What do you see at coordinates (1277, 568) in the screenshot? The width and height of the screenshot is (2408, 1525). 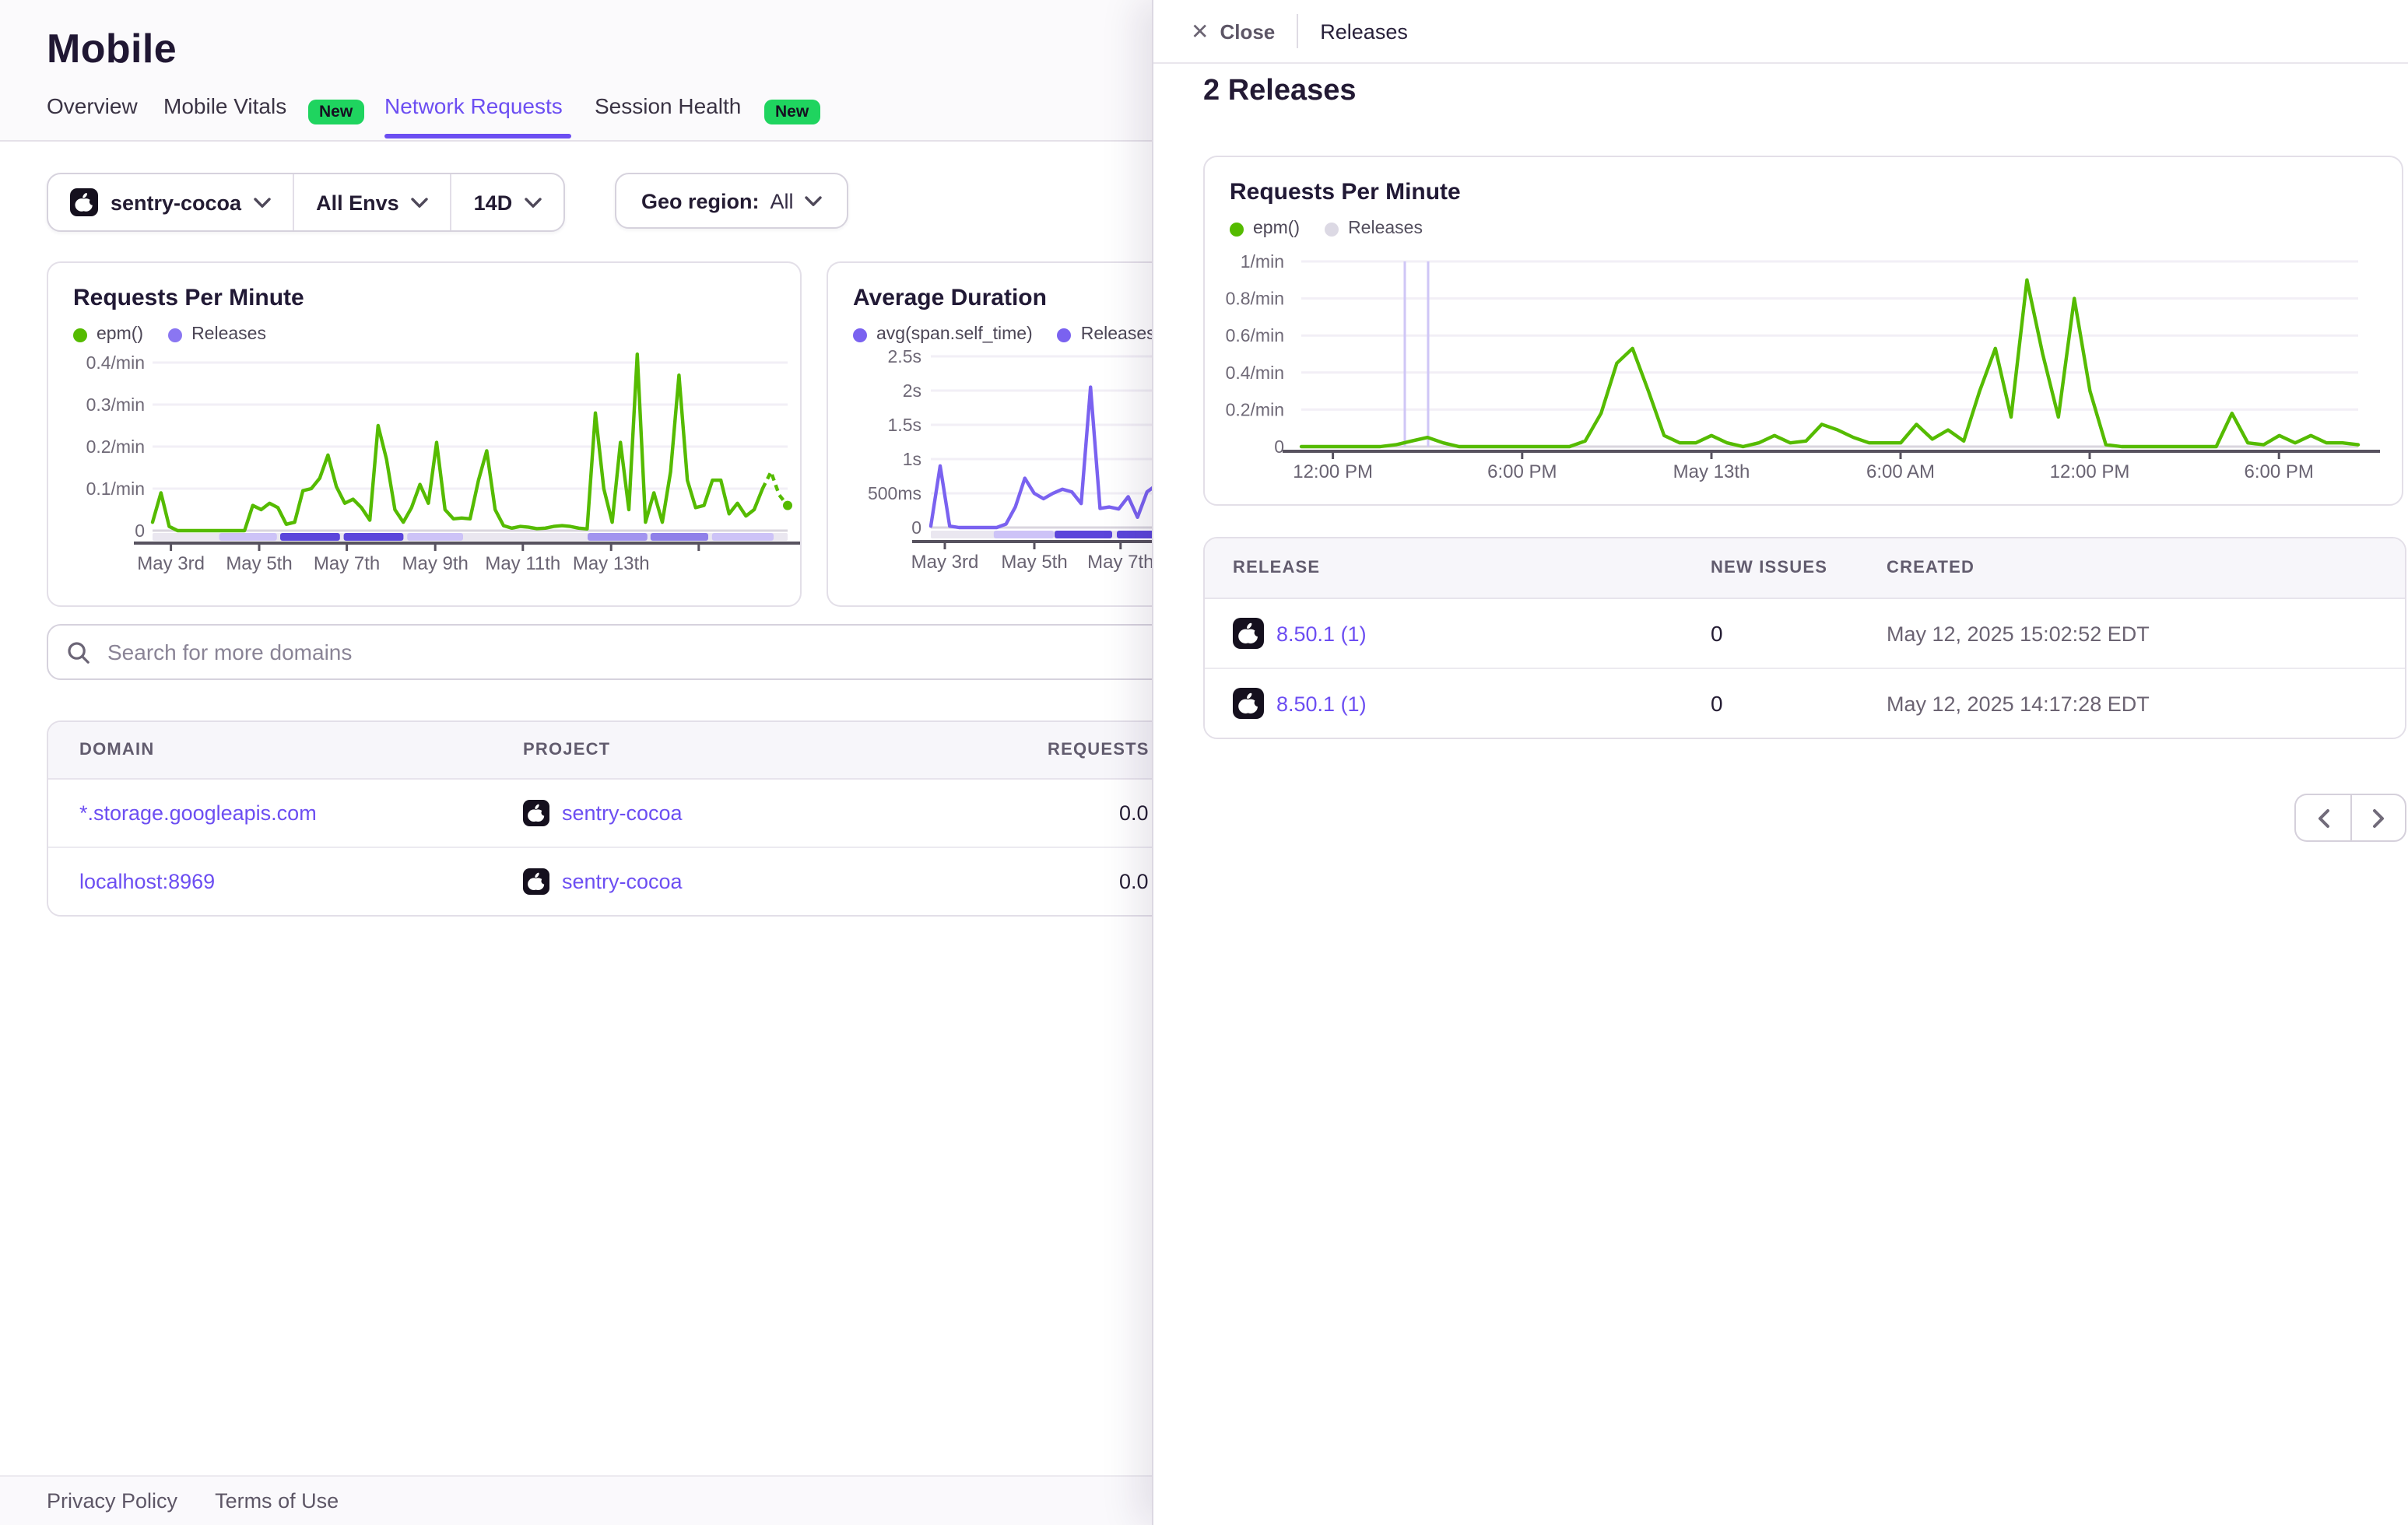 I see `column-header-release: RELEASE` at bounding box center [1277, 568].